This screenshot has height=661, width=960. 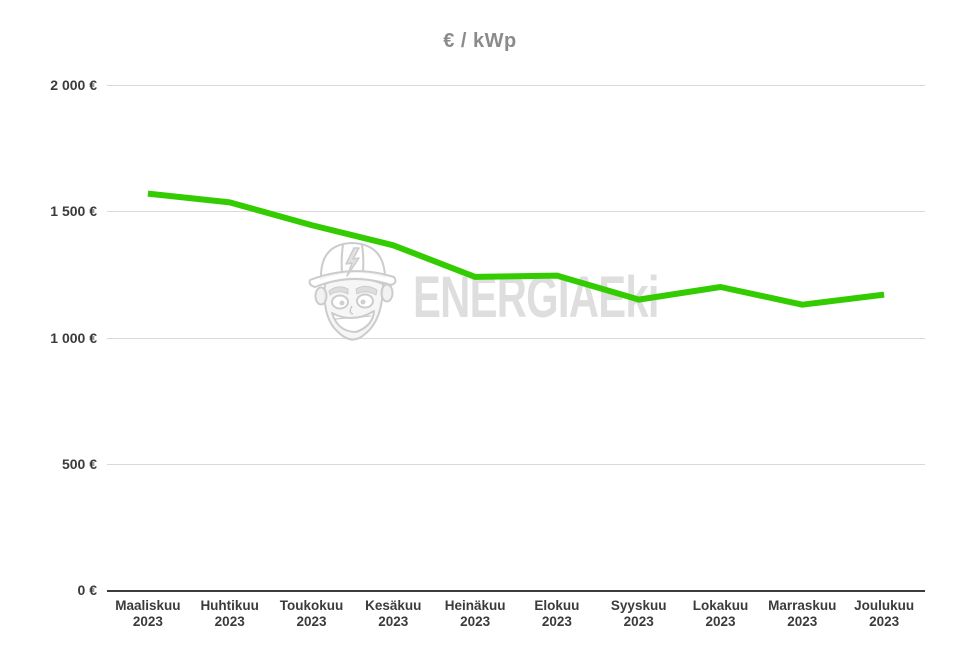 What do you see at coordinates (353, 317) in the screenshot?
I see `mascot-teeth-line` at bounding box center [353, 317].